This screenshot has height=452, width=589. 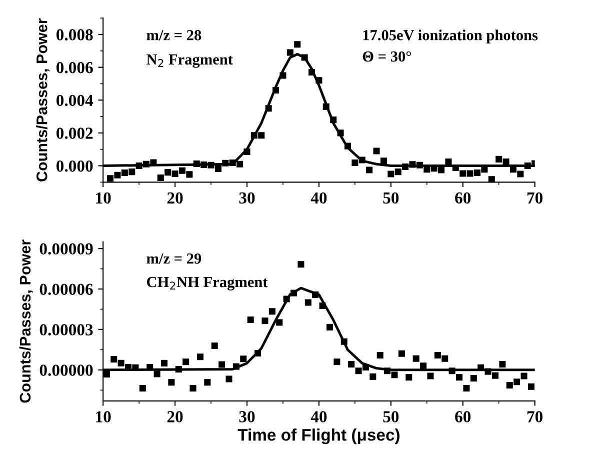 I want to click on y-tick-label: 0.008, so click(x=74, y=35).